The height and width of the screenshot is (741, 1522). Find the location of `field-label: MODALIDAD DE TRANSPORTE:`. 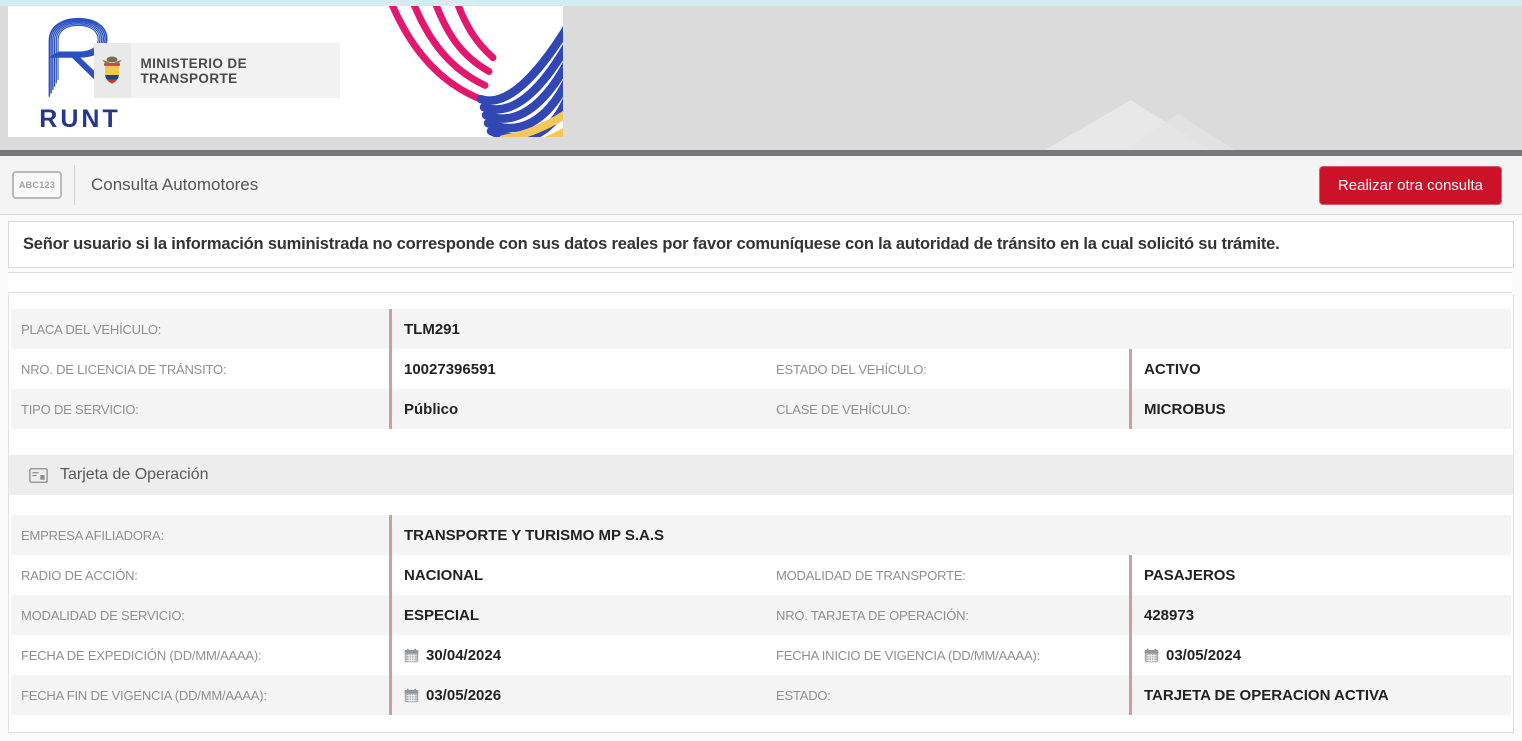

field-label: MODALIDAD DE TRANSPORTE: is located at coordinates (947, 575).